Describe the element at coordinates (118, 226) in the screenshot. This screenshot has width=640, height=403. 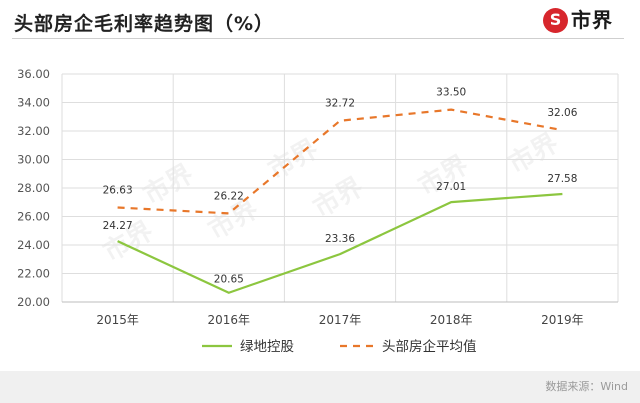
I see `data-label: 24.27` at that location.